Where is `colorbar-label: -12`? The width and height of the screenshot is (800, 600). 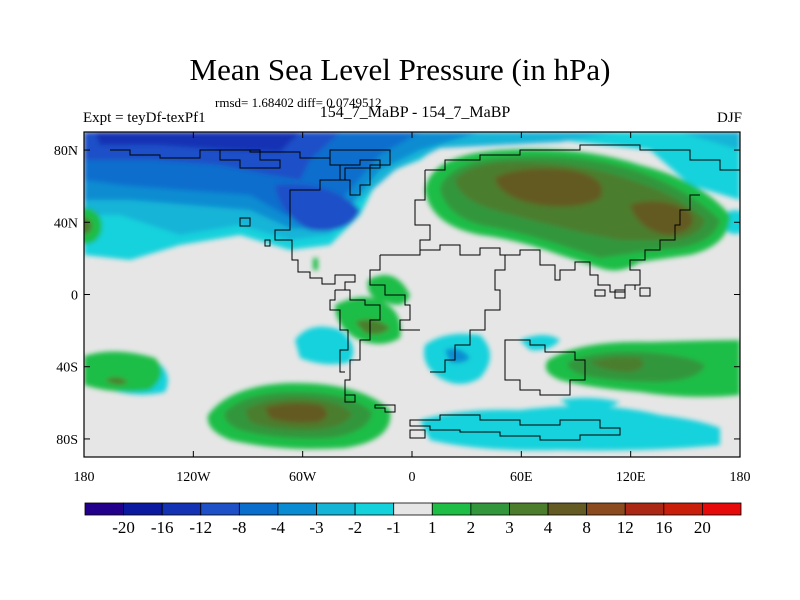
colorbar-label: -12 is located at coordinates (201, 527).